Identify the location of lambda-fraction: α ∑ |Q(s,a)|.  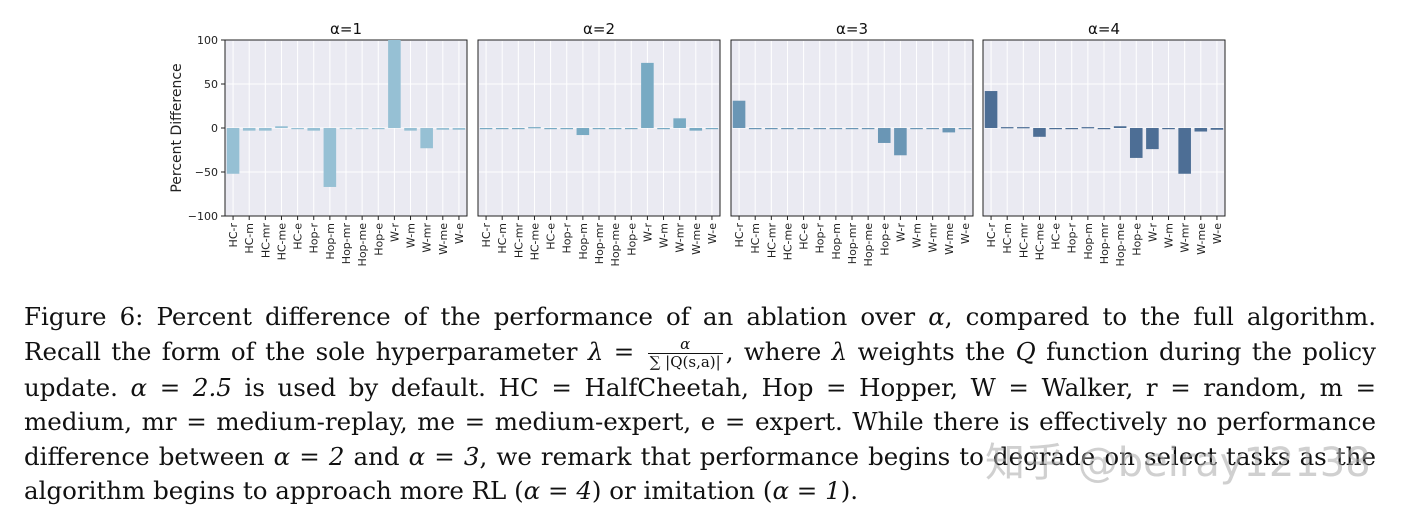
(685, 352).